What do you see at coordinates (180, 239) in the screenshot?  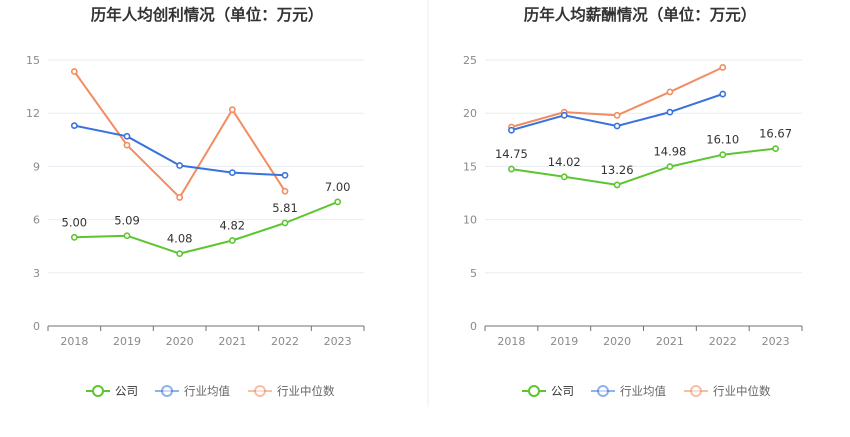 I see `data-label: 4.08` at bounding box center [180, 239].